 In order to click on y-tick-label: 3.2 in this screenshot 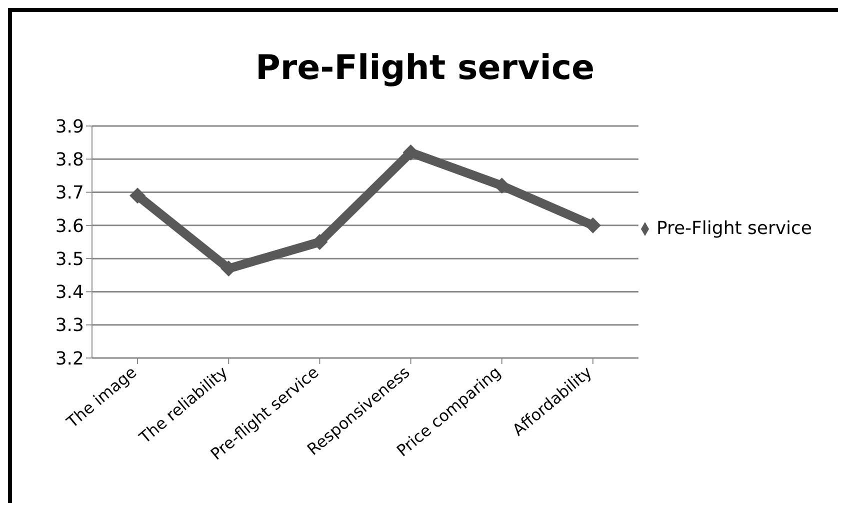, I will do `click(69, 359)`.